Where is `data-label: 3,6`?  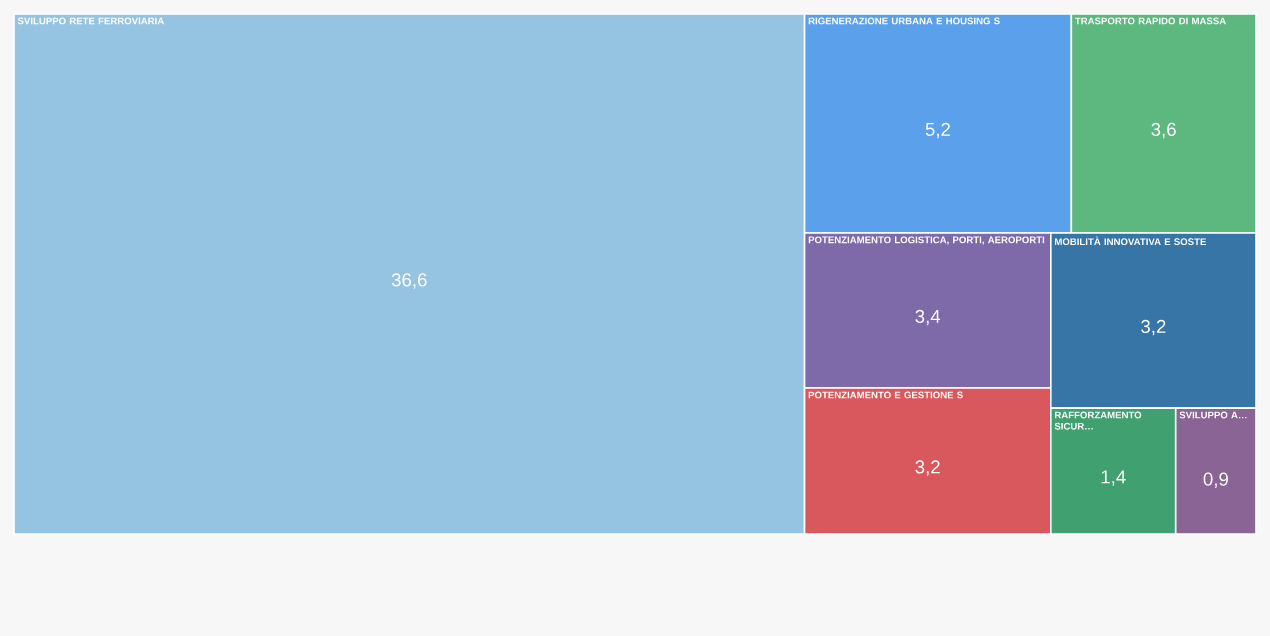
data-label: 3,6 is located at coordinates (1163, 130).